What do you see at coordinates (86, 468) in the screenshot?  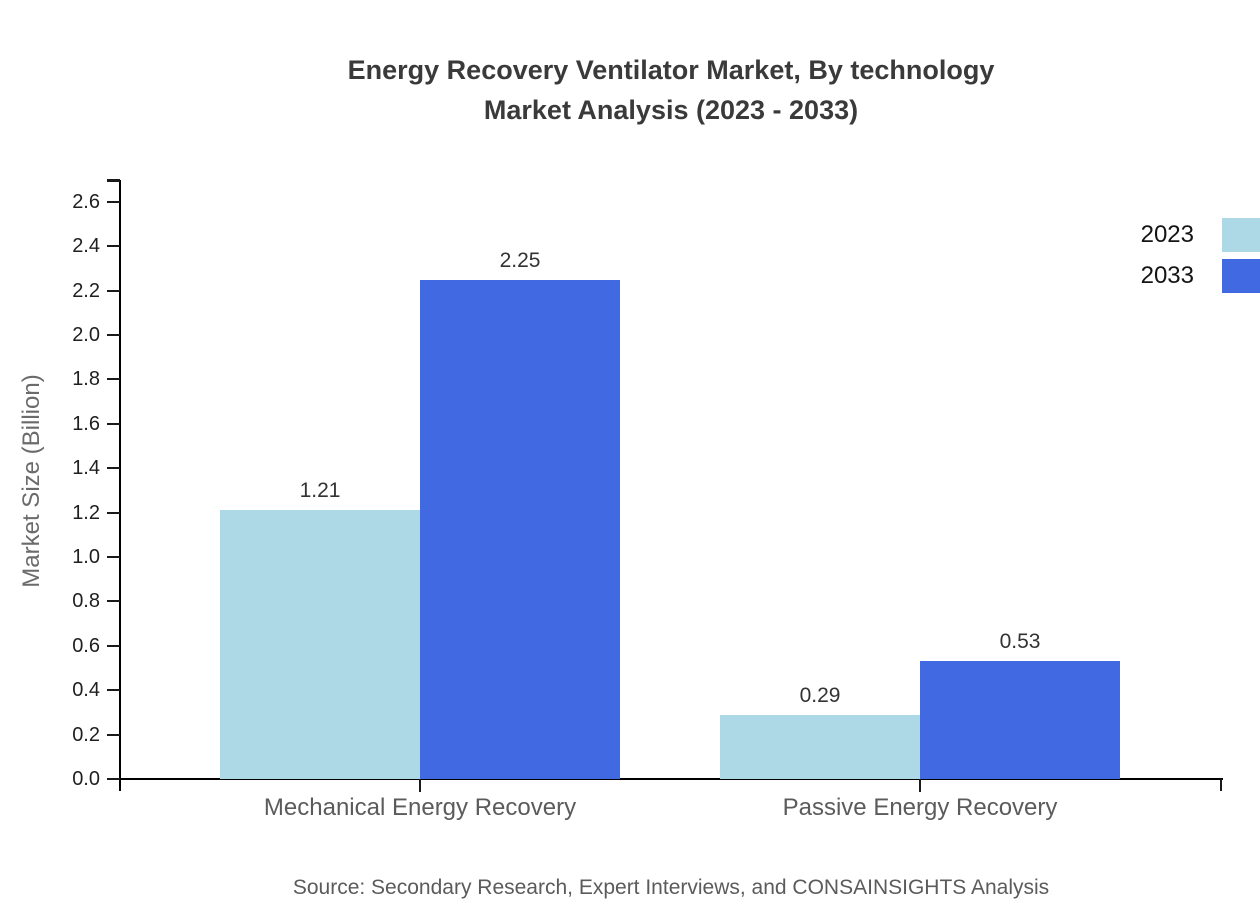 I see `y-tick-label: 1.4` at bounding box center [86, 468].